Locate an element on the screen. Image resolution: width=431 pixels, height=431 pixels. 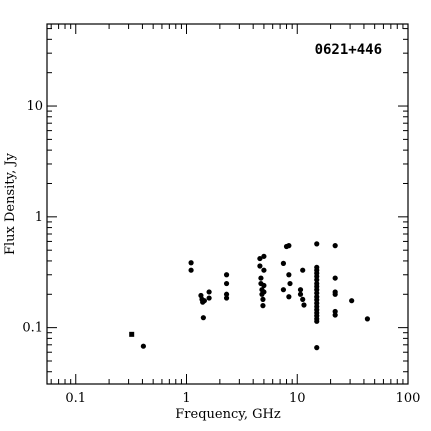
y-tick-label: 1 is located at coordinates (39, 217).